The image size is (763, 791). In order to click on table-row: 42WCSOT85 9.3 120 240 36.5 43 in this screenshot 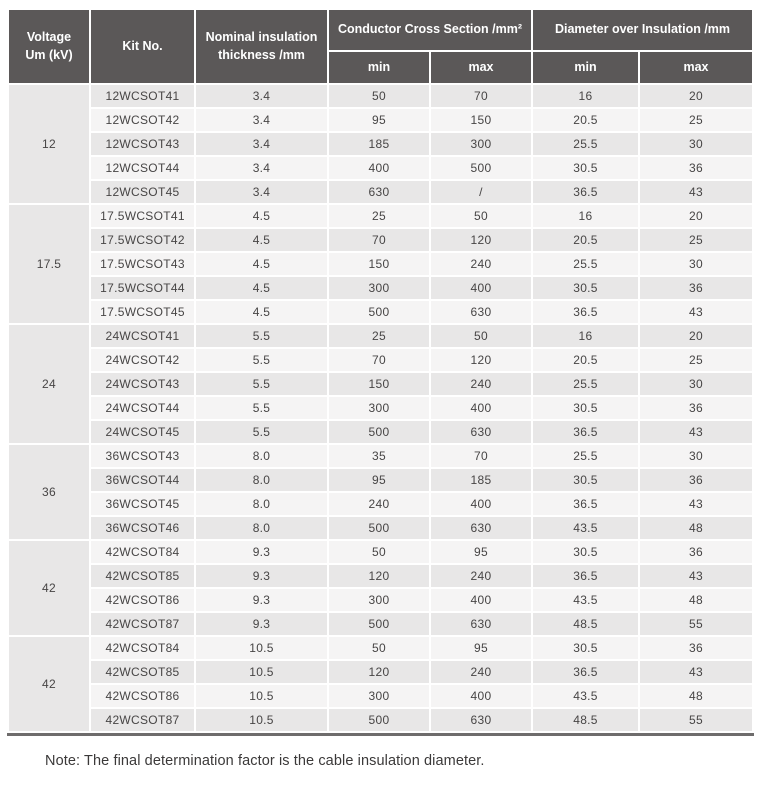, I will do `click(380, 576)`.